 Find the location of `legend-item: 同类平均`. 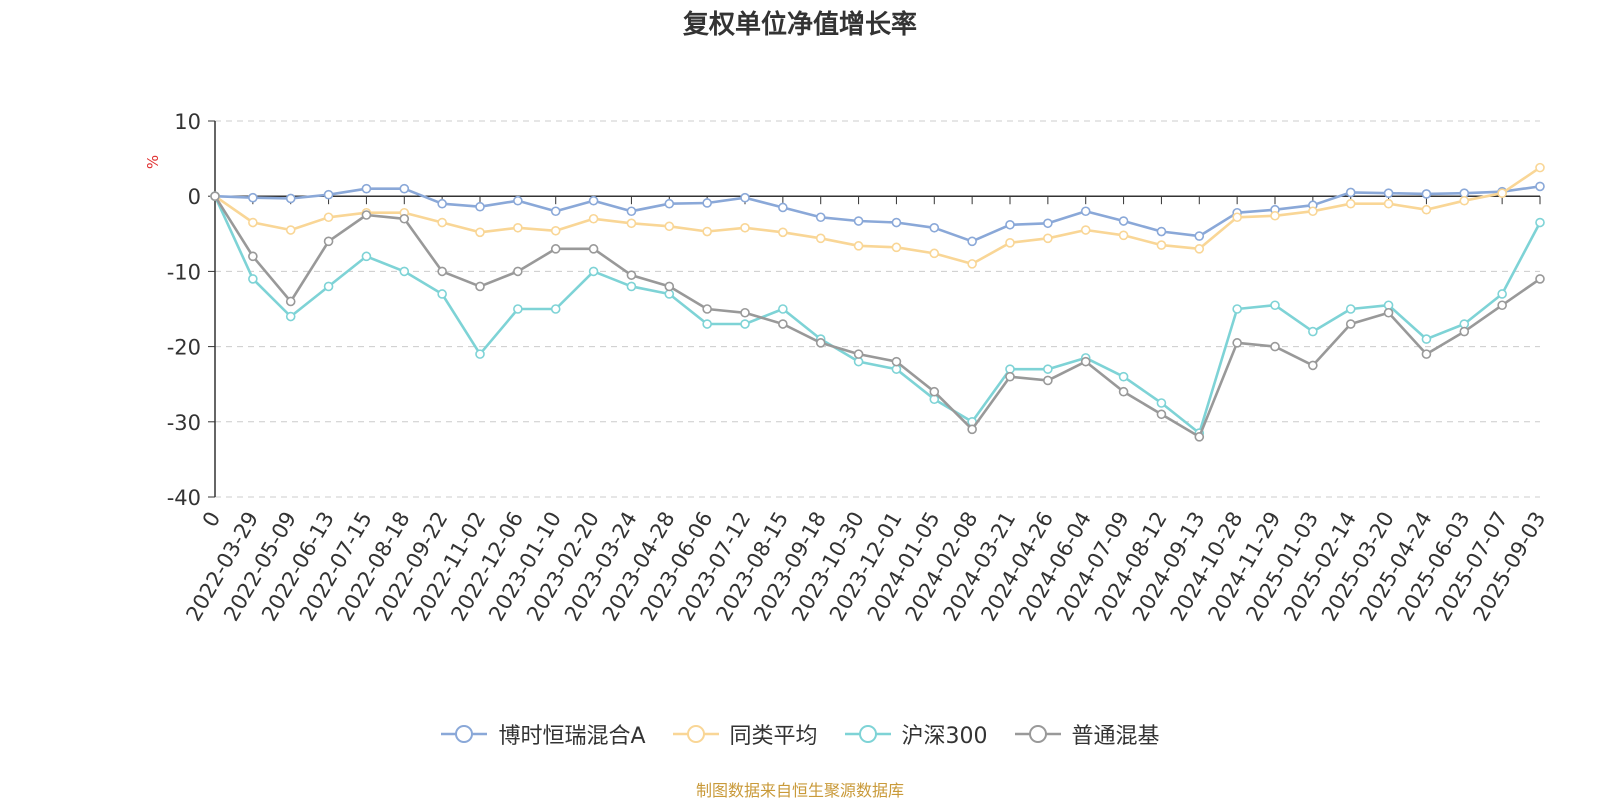

legend-item: 同类平均 is located at coordinates (745, 734).